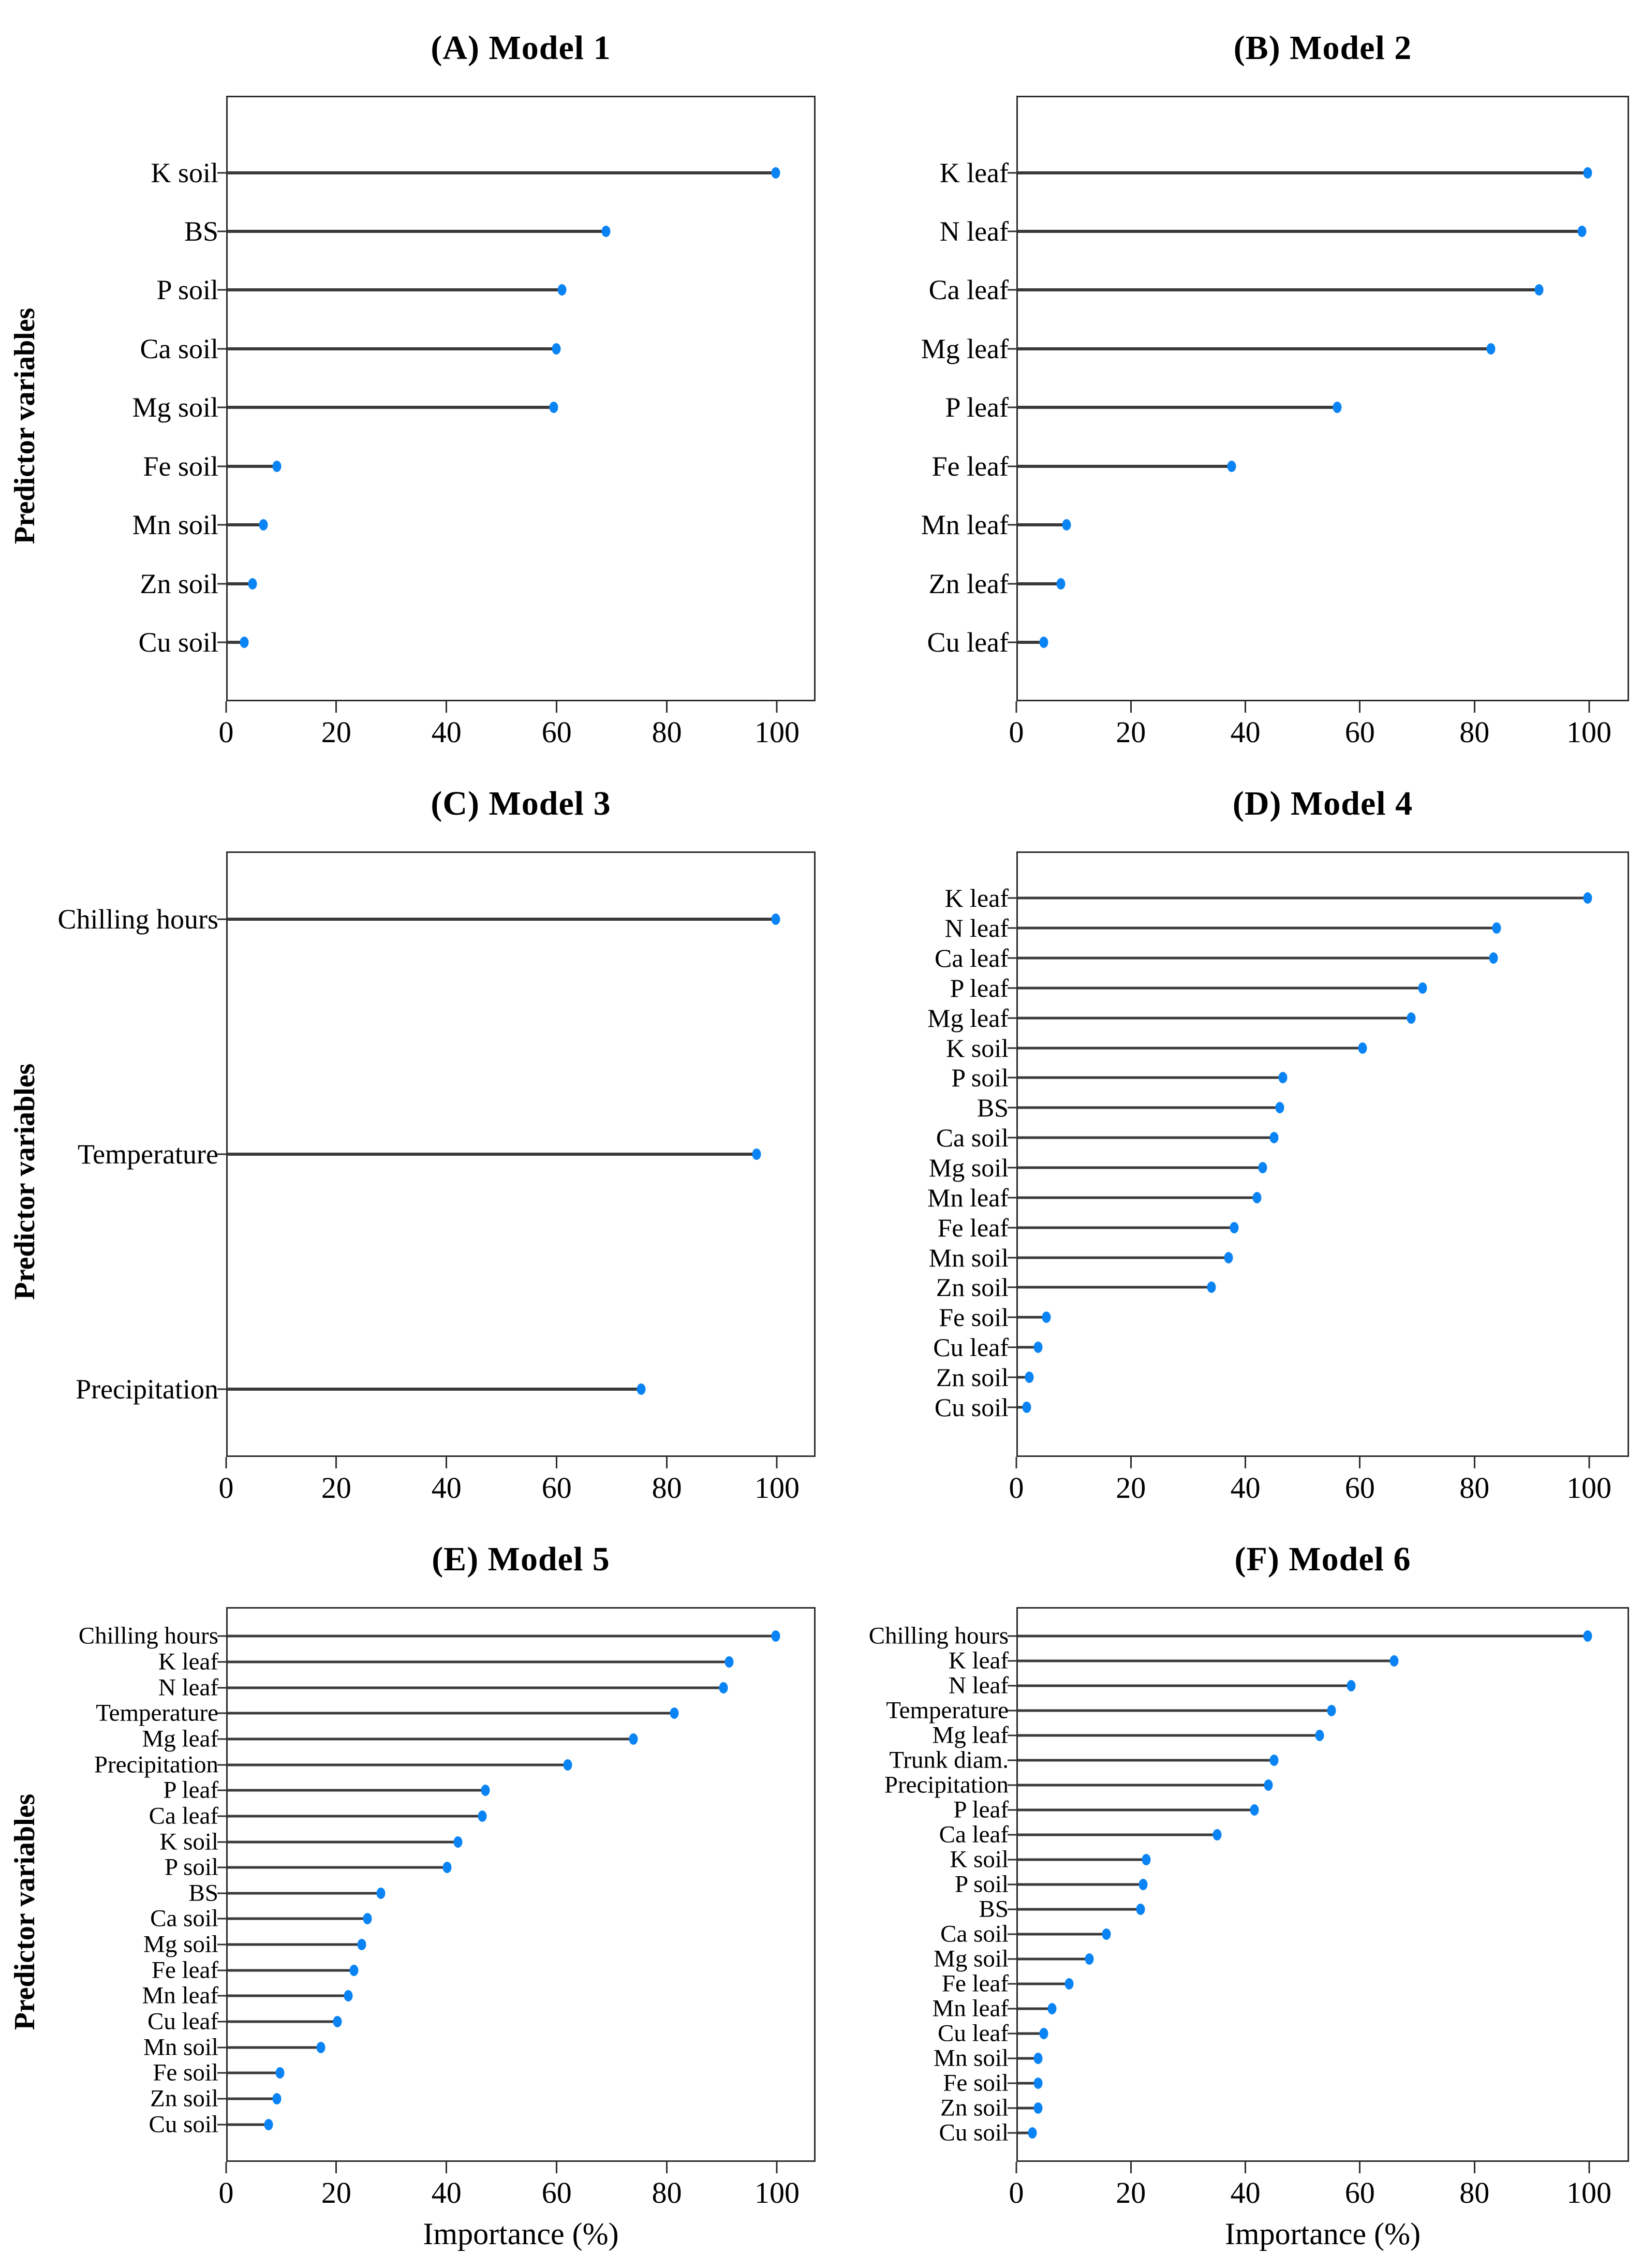 This screenshot has width=1642, height=2268. What do you see at coordinates (138, 1181) in the screenshot?
I see `category-label-gutter` at bounding box center [138, 1181].